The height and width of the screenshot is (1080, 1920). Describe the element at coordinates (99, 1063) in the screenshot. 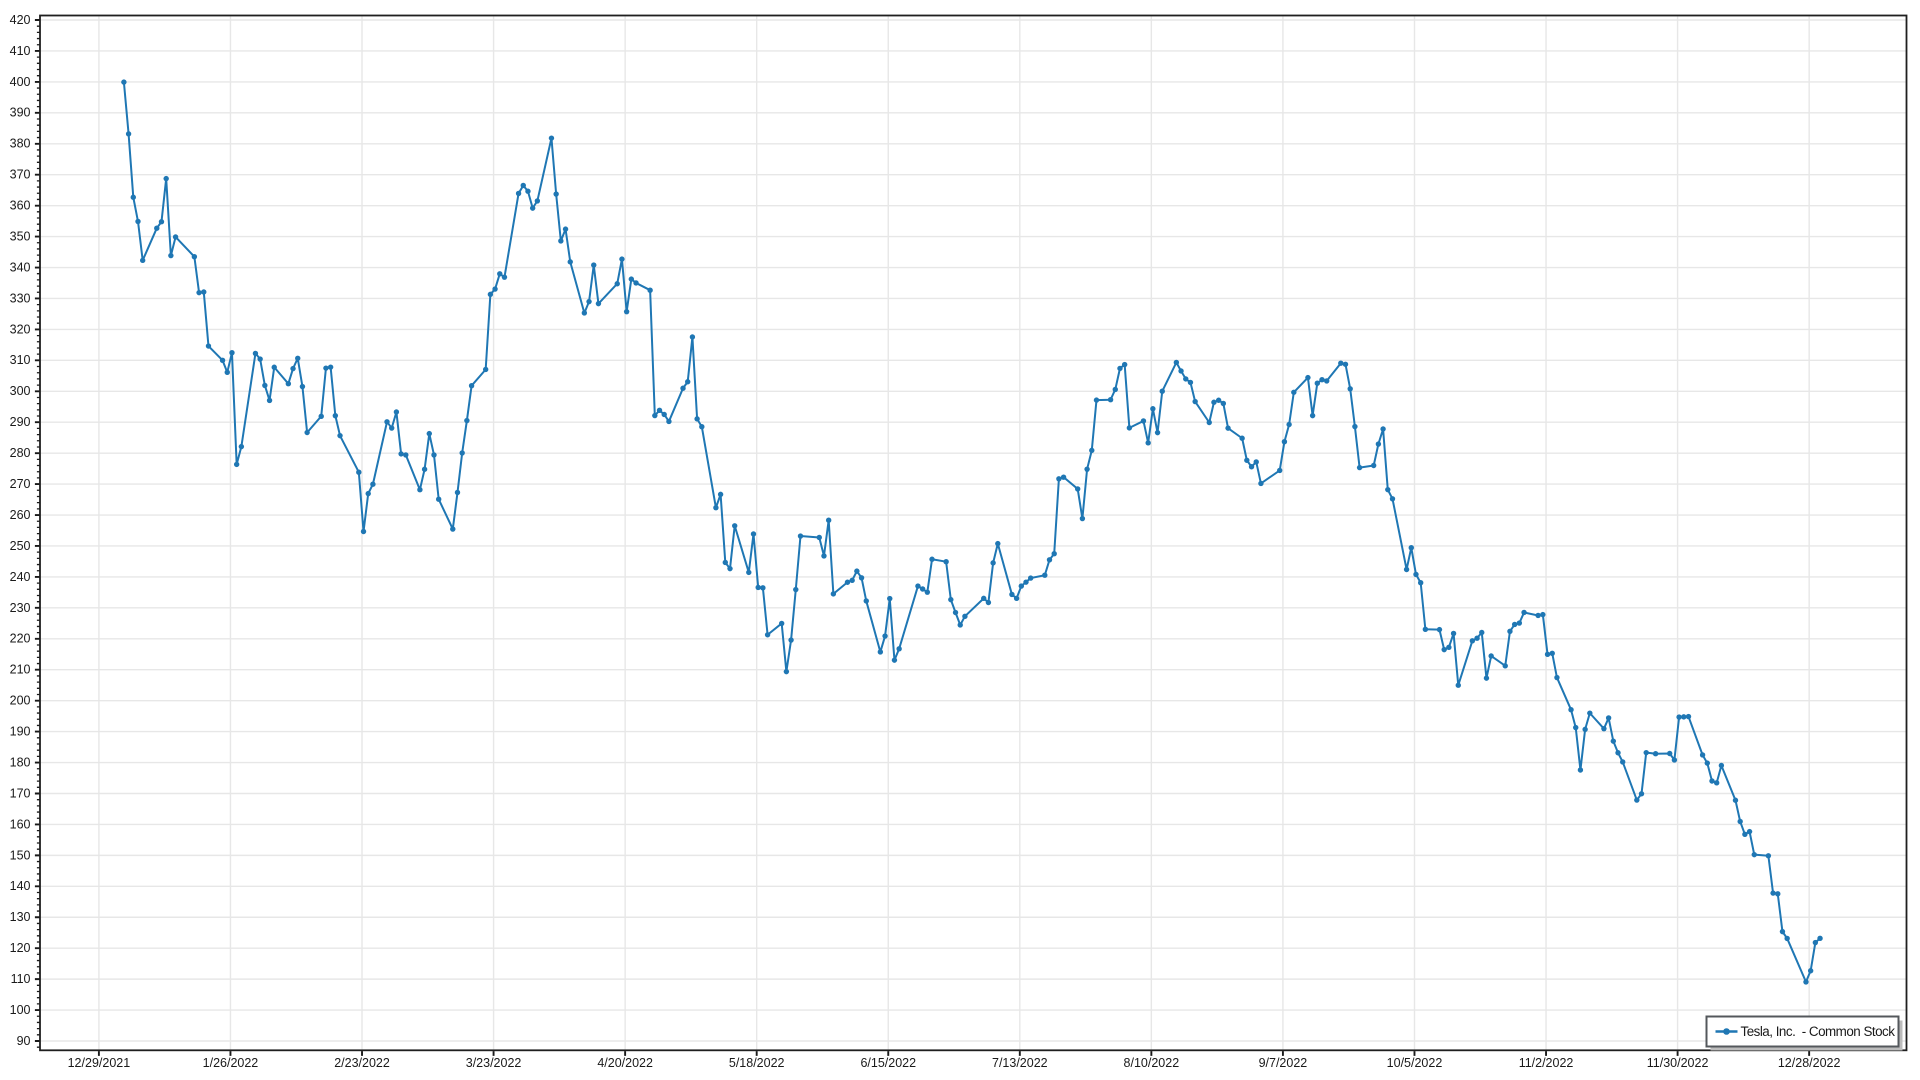

I see `svg-text: 12/29/2021` at that location.